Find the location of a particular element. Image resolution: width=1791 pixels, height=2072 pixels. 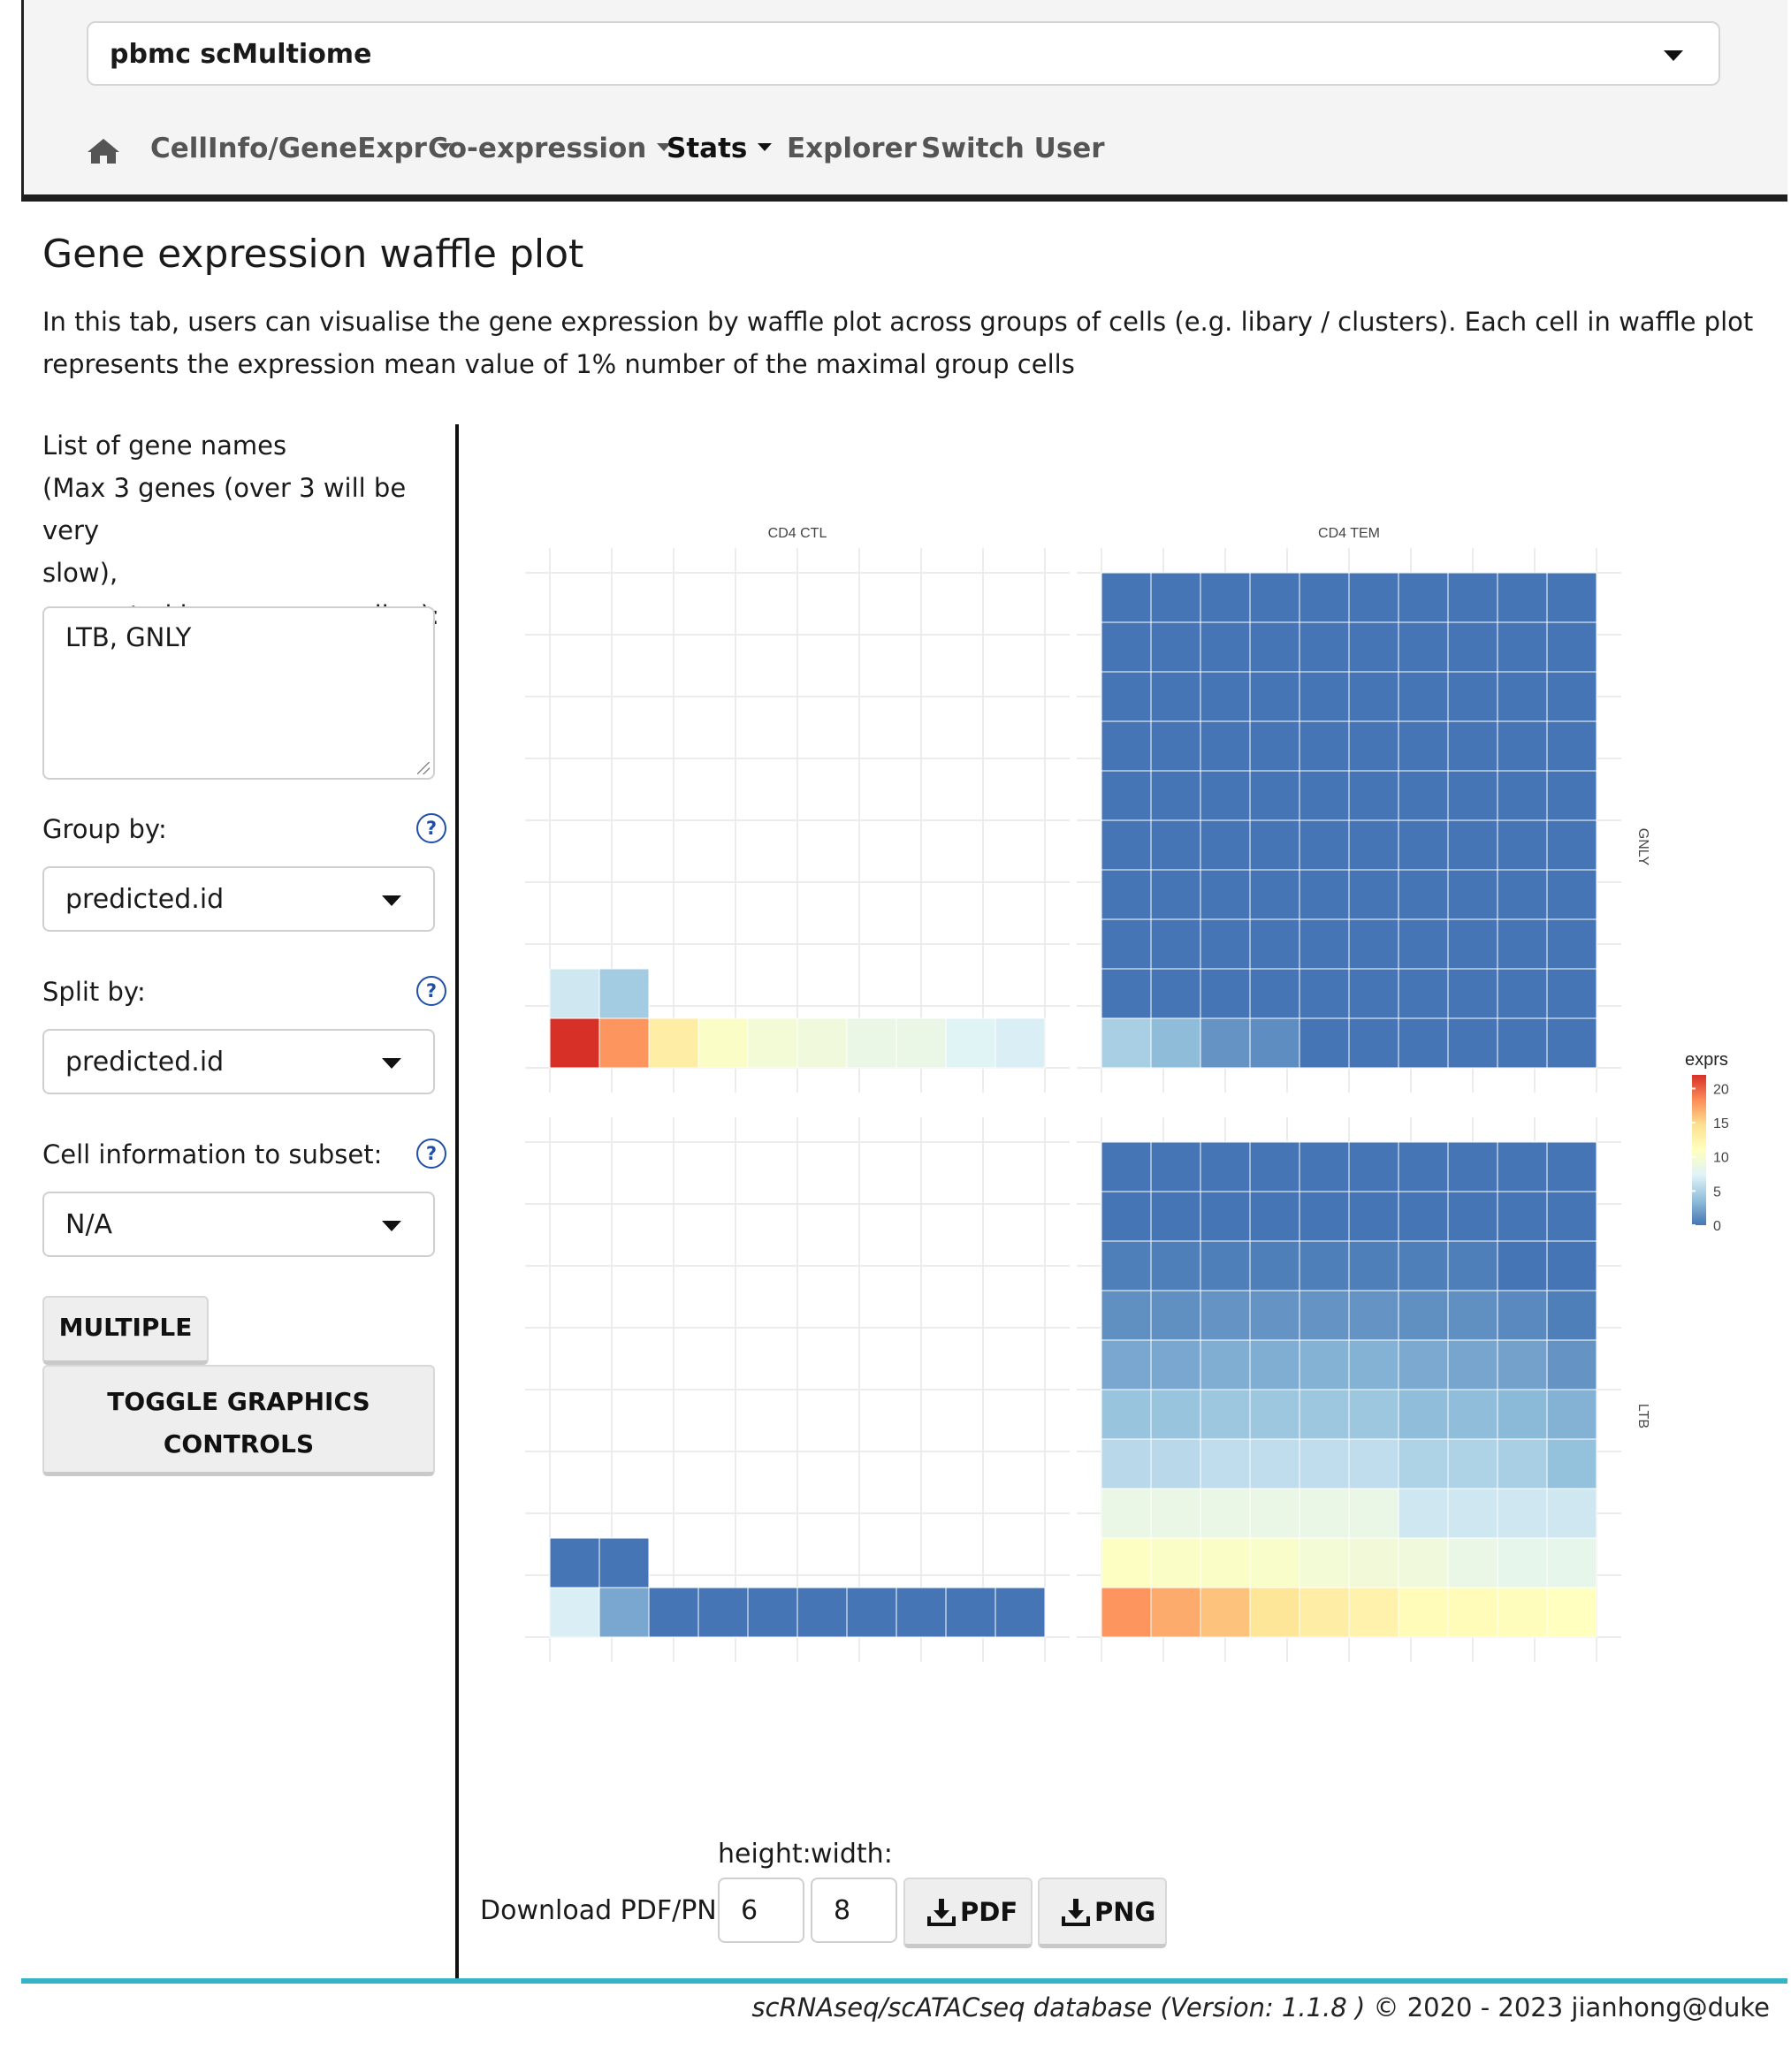

facet-row-label: GNLY is located at coordinates (1642, 847).